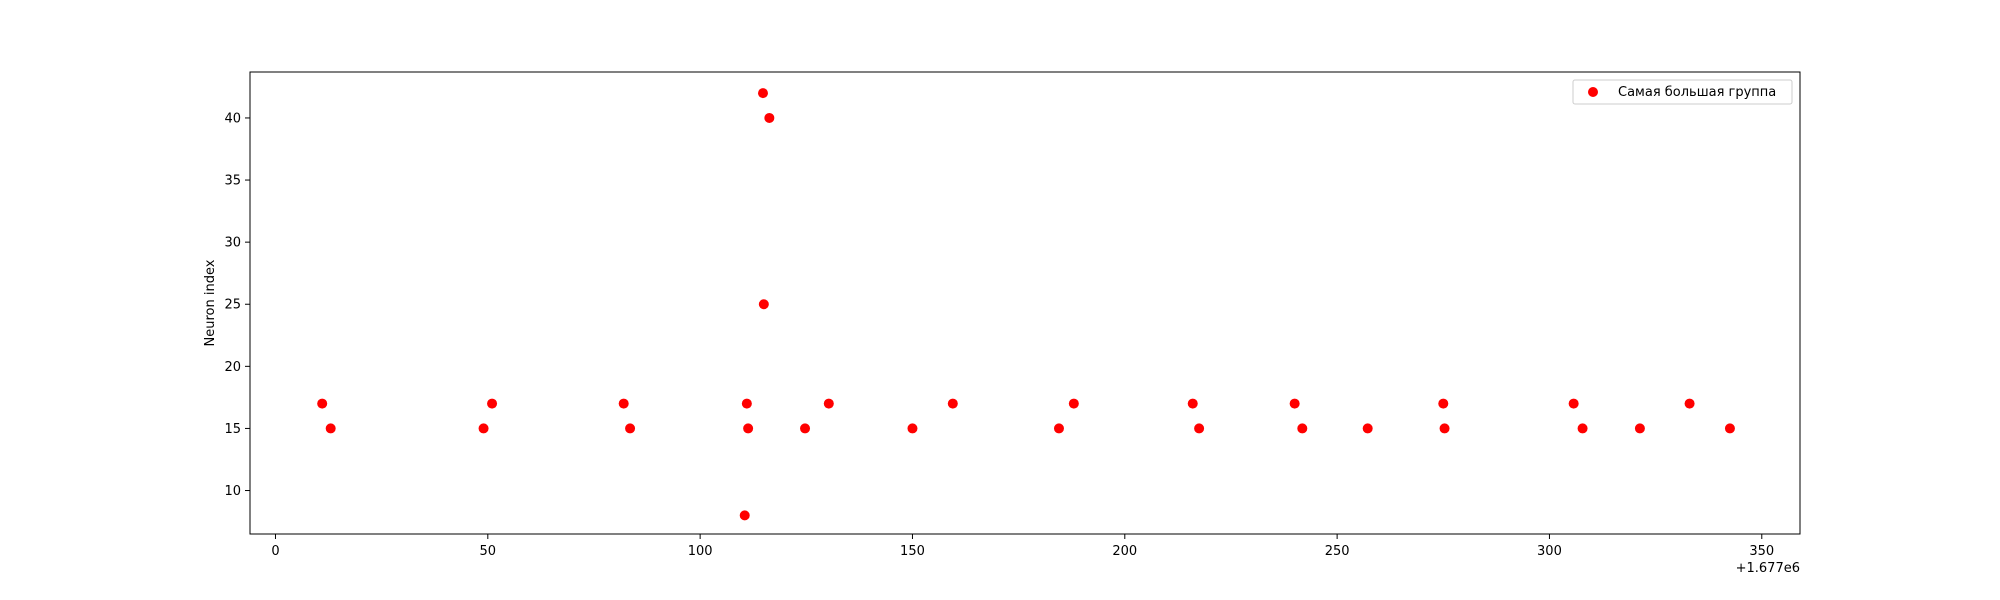  I want to click on x-tick-label: 150, so click(912, 551).